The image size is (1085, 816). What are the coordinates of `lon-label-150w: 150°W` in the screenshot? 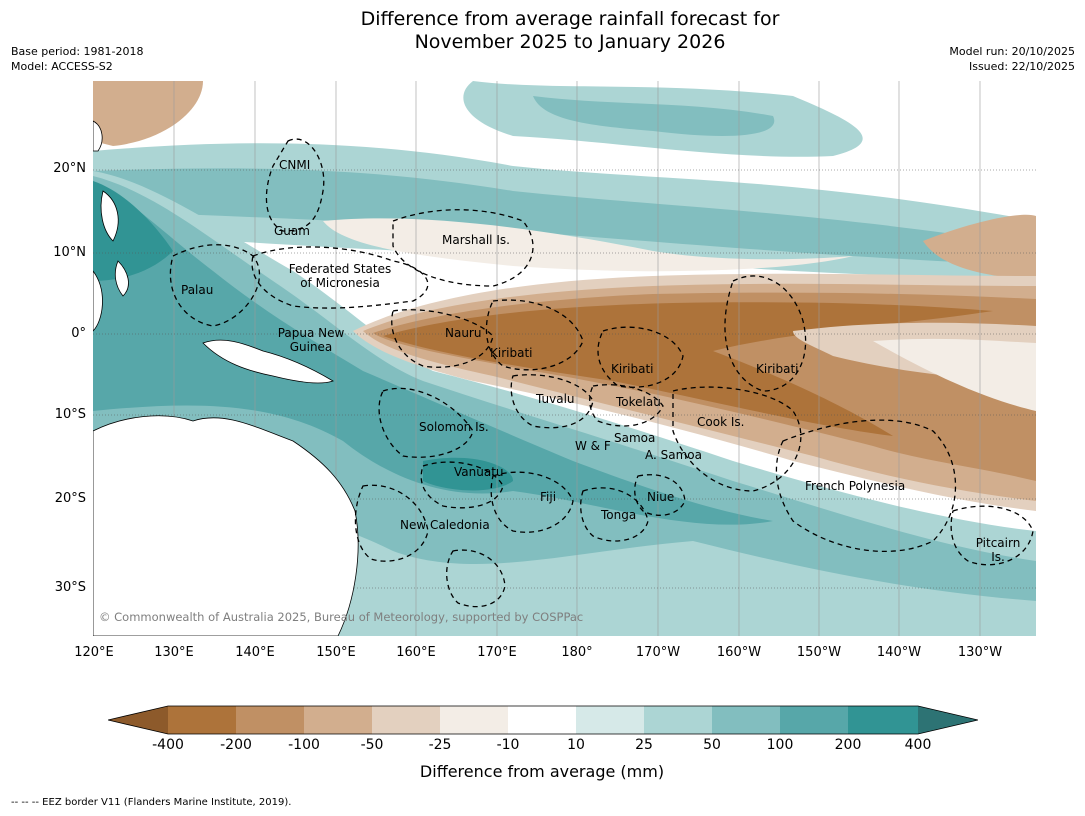 It's located at (819, 652).